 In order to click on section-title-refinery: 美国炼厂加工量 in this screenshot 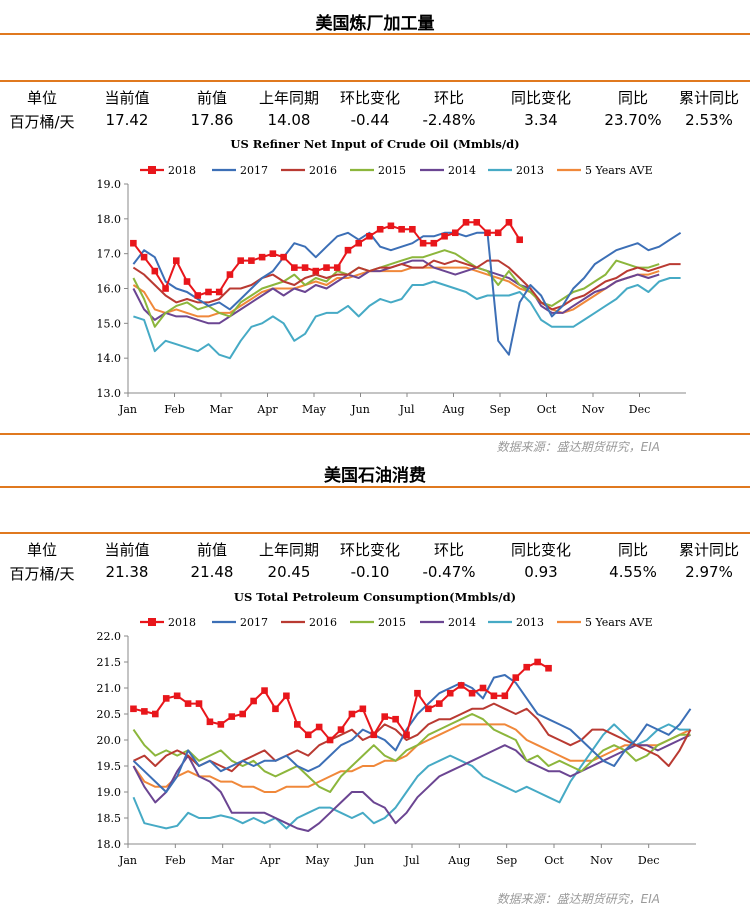, I will do `click(375, 24)`.